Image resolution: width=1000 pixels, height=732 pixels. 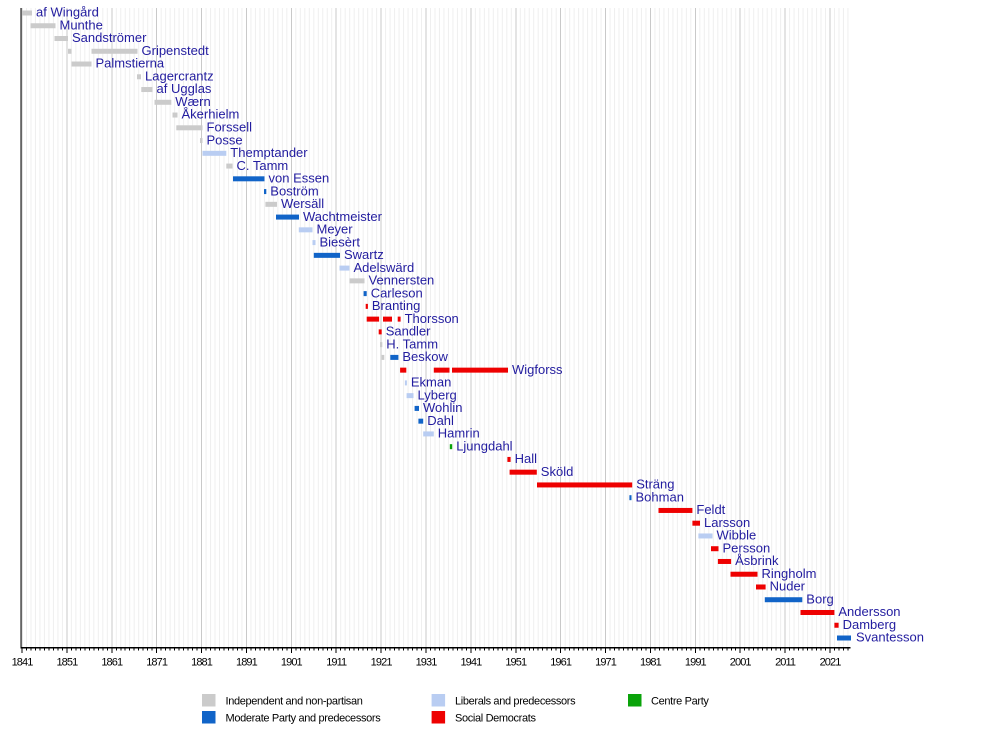 I want to click on svg-text: Swartz, so click(x=364, y=254).